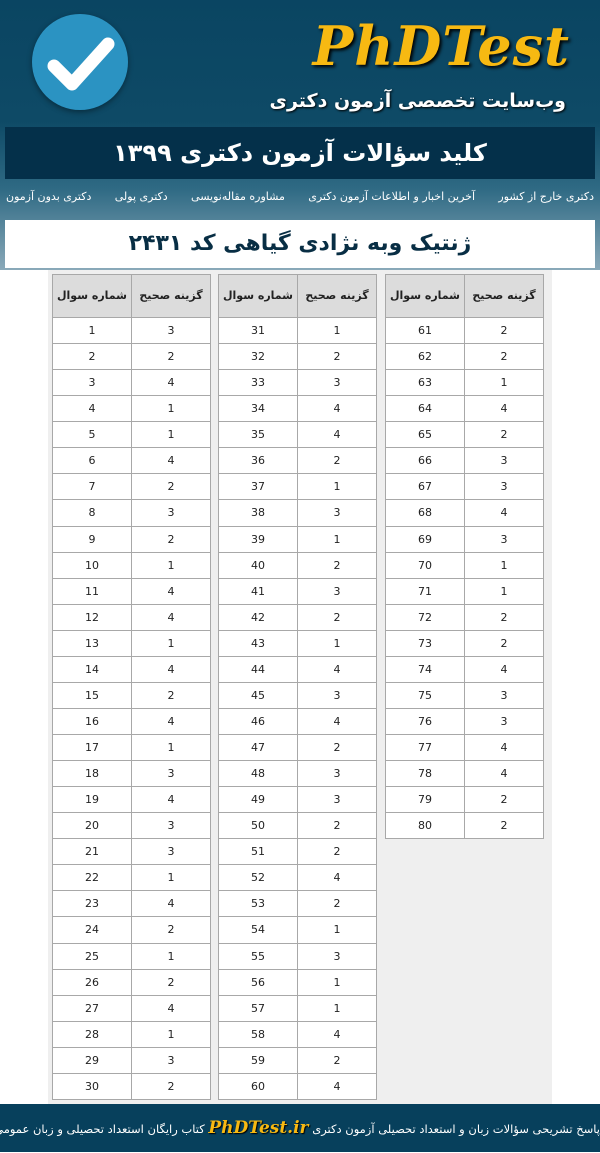  Describe the element at coordinates (141, 196) in the screenshot. I see `nav-link: دکتری پولی` at that location.